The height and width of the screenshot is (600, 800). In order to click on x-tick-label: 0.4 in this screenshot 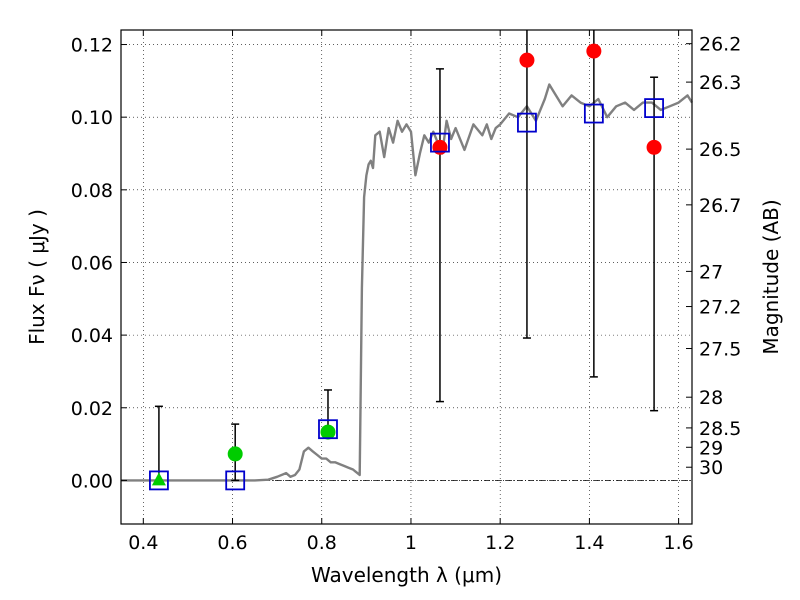, I will do `click(143, 543)`.